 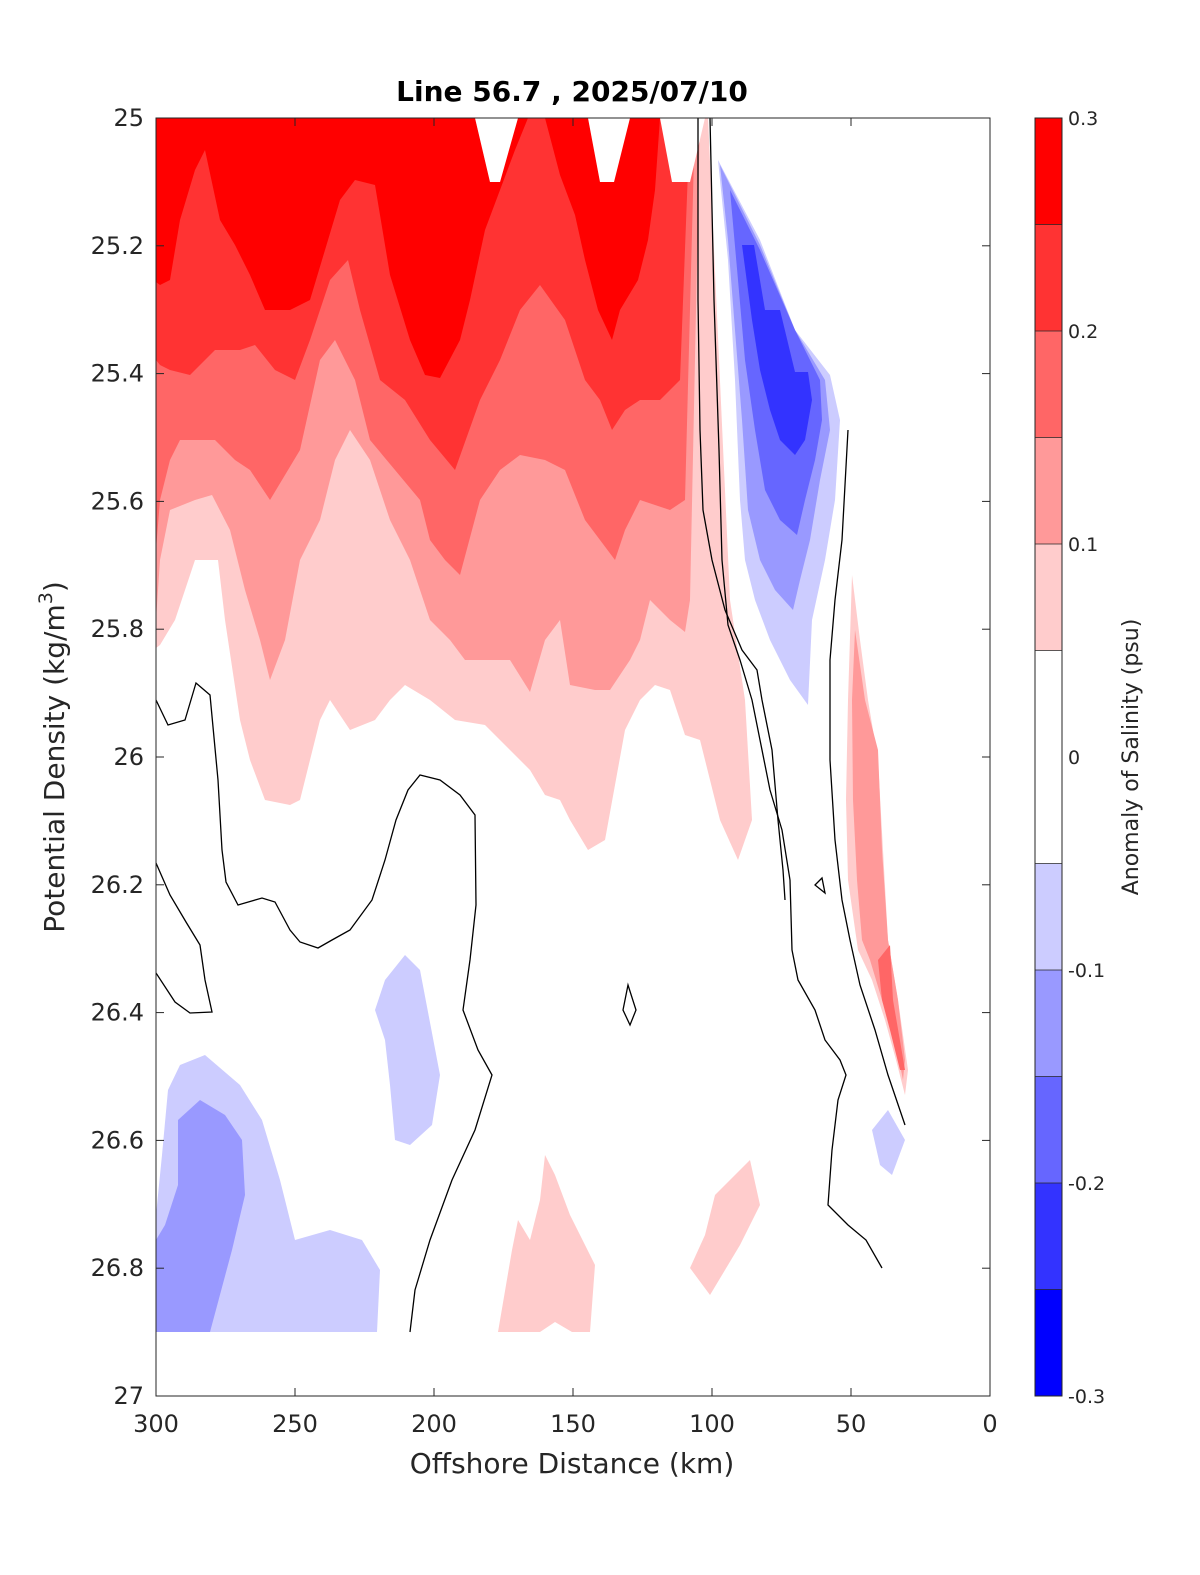 I want to click on colorbar-ticks: 0.3 0.2 0.1 0 -0.1 -0.2 -0.3, so click(x=1086, y=758).